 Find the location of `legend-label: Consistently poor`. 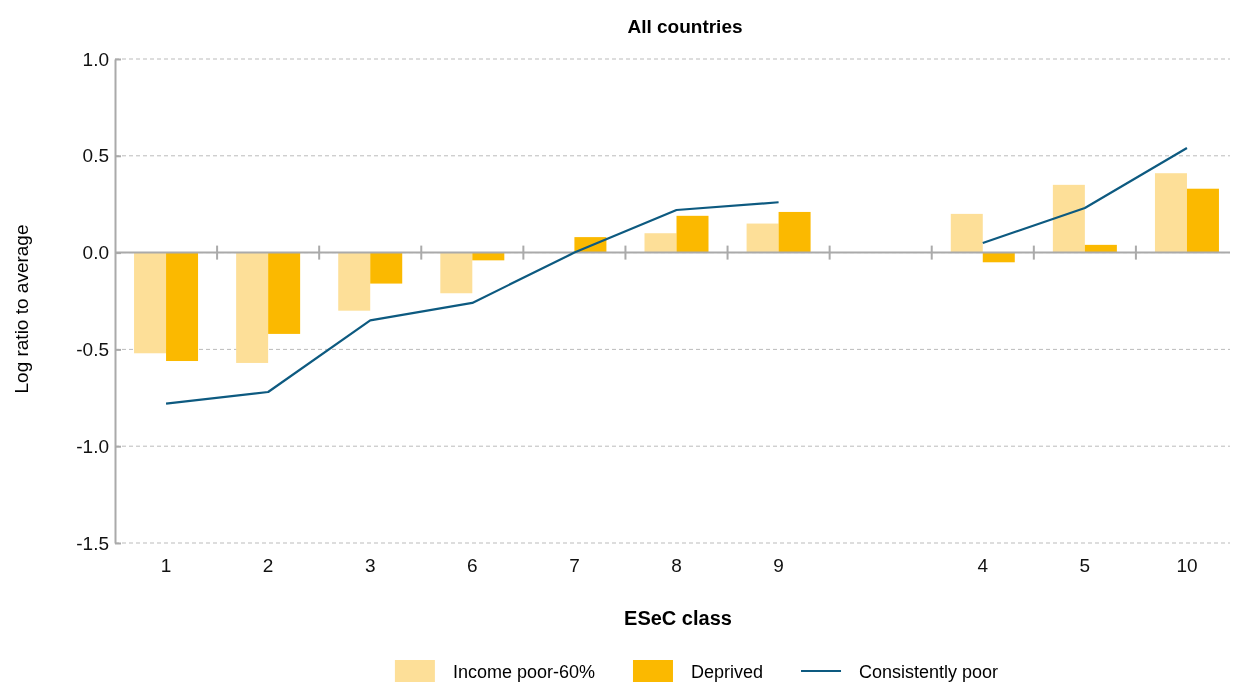

legend-label: Consistently poor is located at coordinates (929, 672).